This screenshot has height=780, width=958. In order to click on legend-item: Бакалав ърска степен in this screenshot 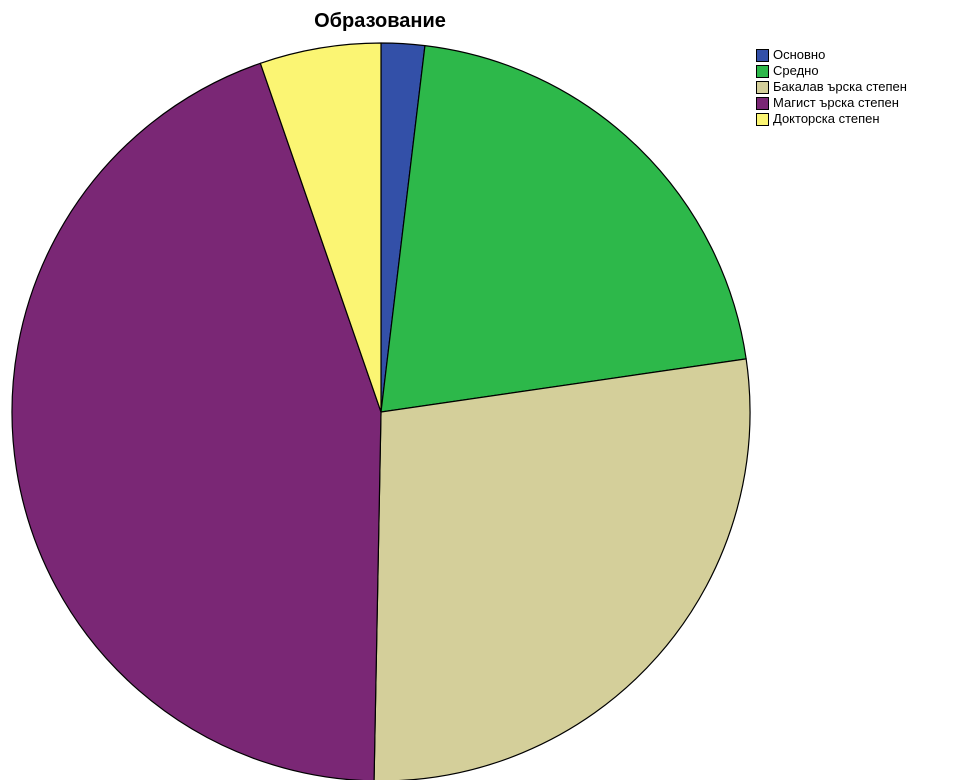, I will do `click(831, 87)`.